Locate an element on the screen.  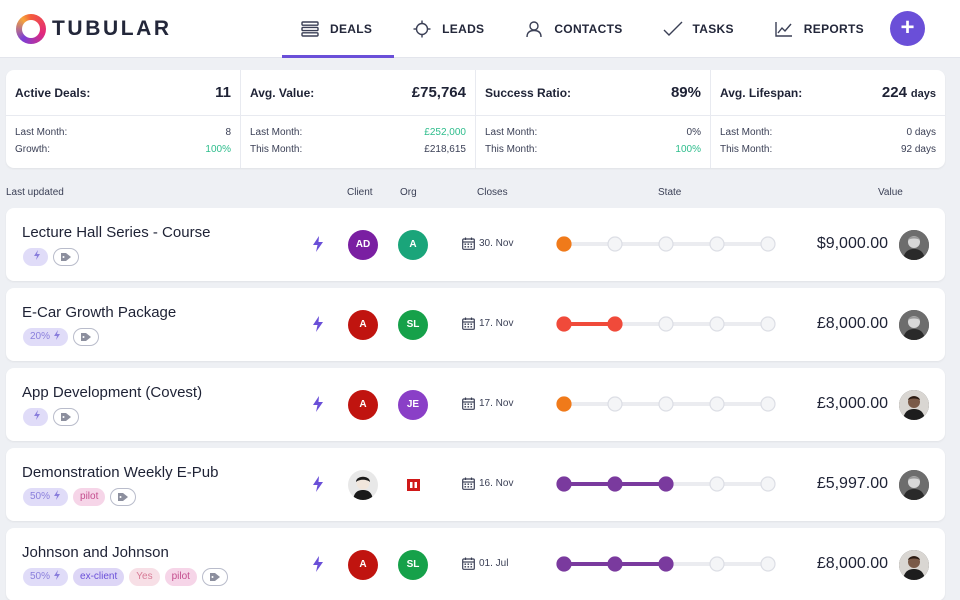
org-avatar: JE is located at coordinates (413, 405).